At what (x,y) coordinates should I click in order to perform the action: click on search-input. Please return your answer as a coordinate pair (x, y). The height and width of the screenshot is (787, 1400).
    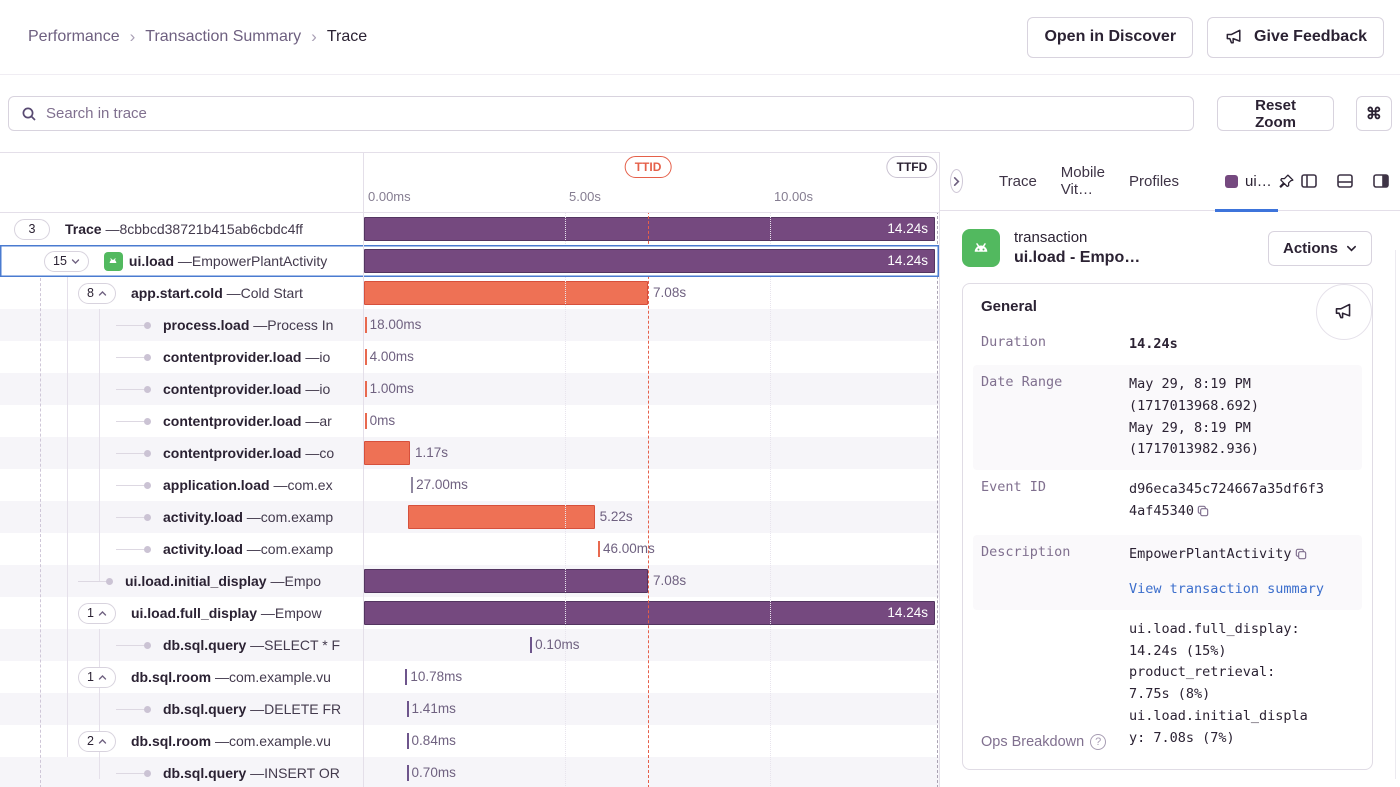
    Looking at the image, I should click on (614, 113).